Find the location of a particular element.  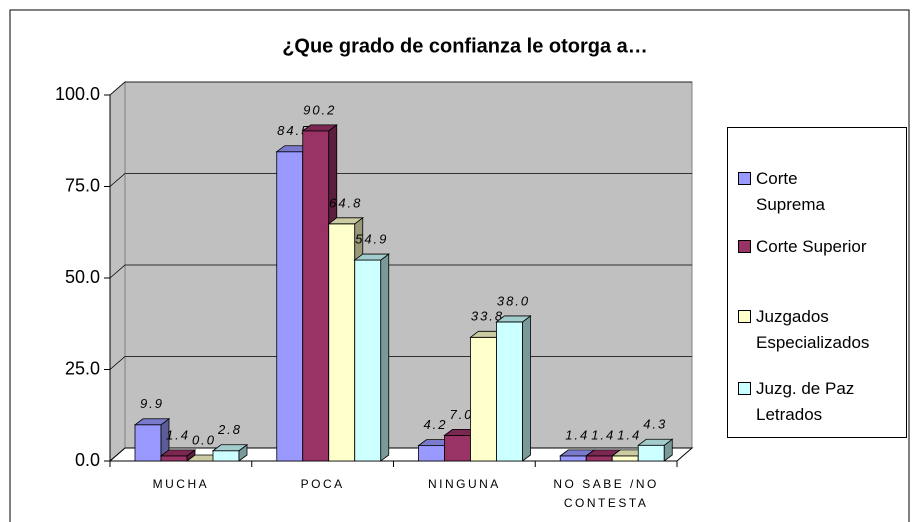

x-tick-label: NINGUNA is located at coordinates (464, 484).